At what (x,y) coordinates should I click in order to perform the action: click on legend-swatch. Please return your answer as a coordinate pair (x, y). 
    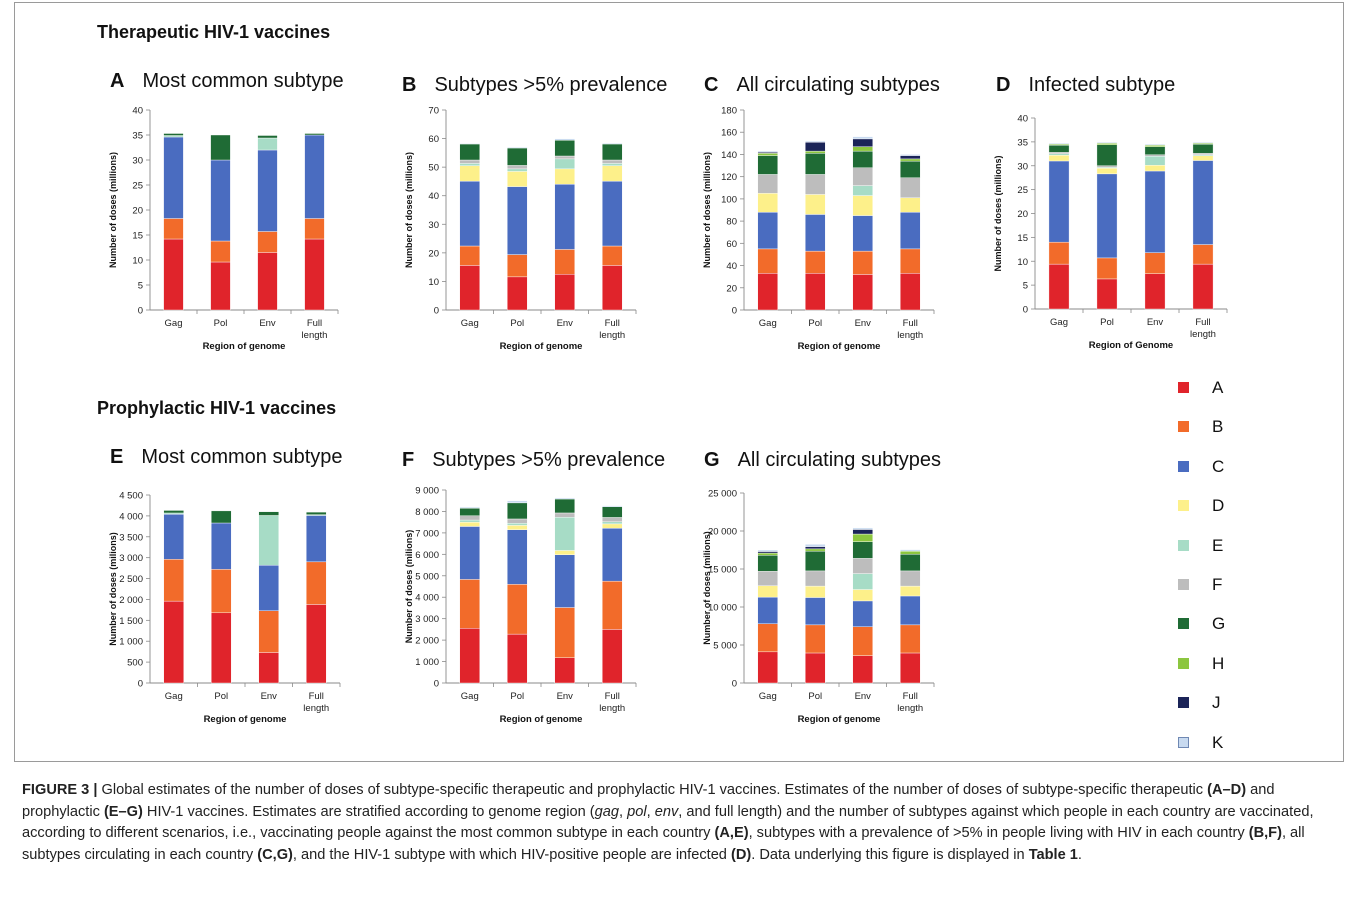
    Looking at the image, I should click on (1183, 545).